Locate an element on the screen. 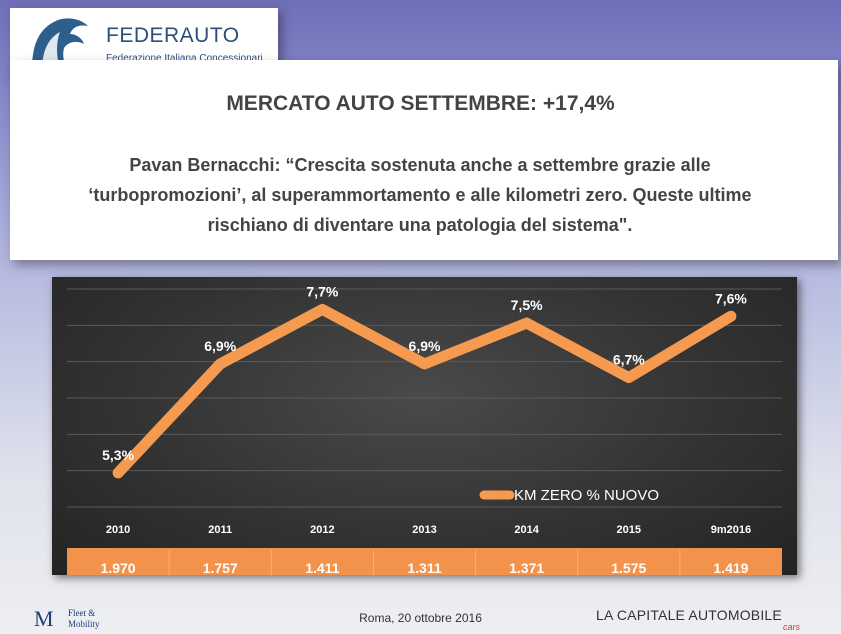 The image size is (841, 634). x-tick-label: 9m2016 is located at coordinates (731, 530).